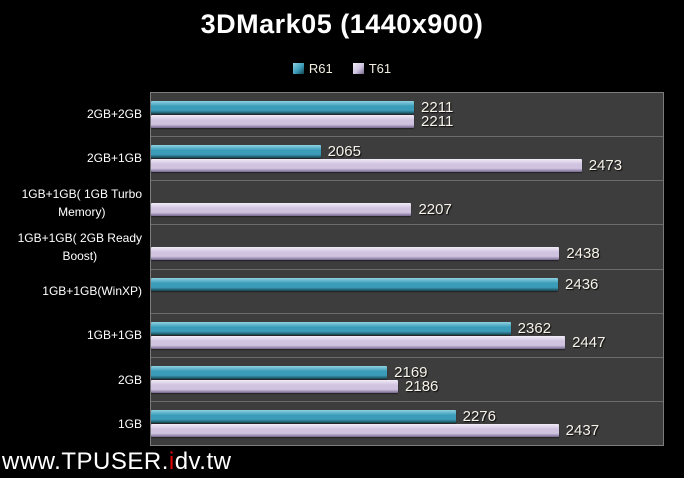 This screenshot has width=684, height=478. I want to click on category-band: 2362 2447, so click(407, 336).